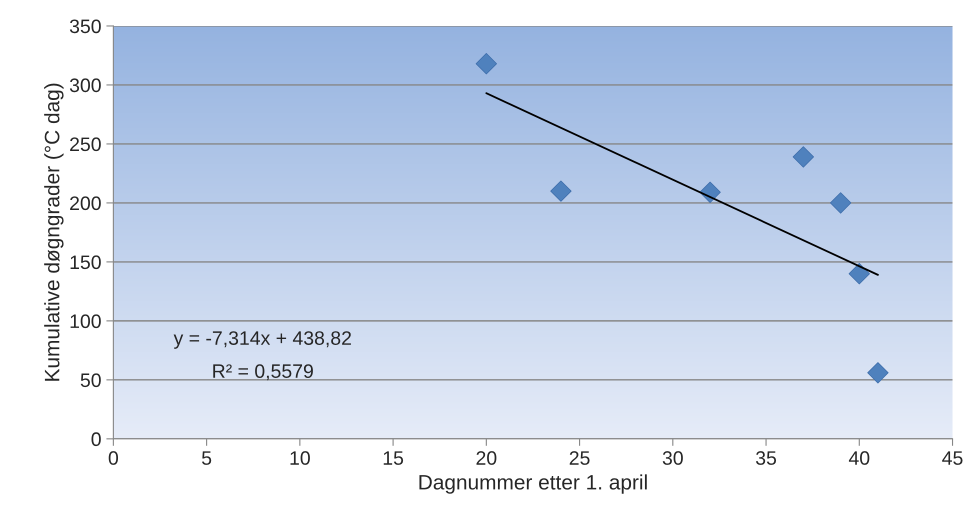  What do you see at coordinates (85, 144) in the screenshot?
I see `y-tick-label: 250` at bounding box center [85, 144].